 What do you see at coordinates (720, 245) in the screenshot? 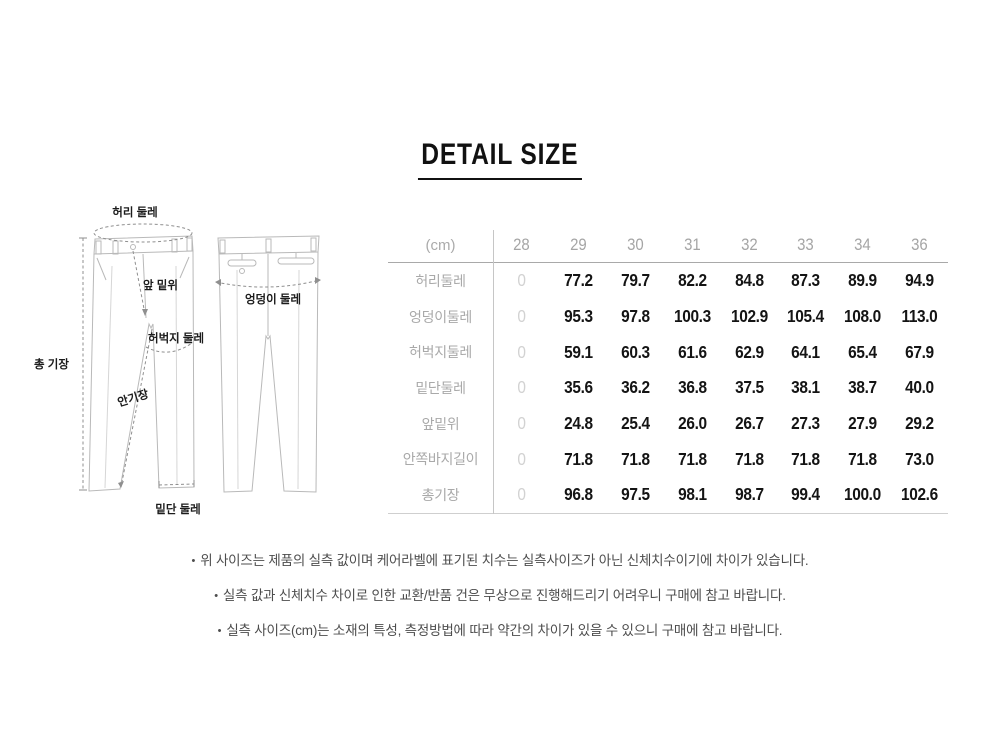
I see `size-header-cells: 28 29 30 31 32 33 34 36` at bounding box center [720, 245].